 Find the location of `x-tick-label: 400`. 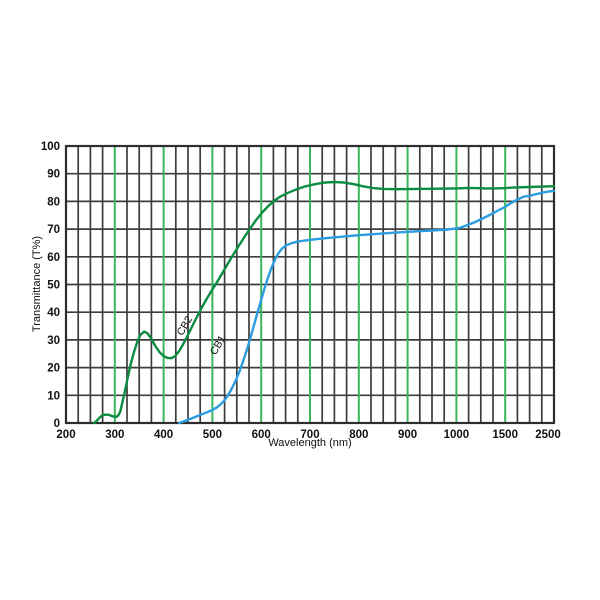

x-tick-label: 400 is located at coordinates (163, 435).